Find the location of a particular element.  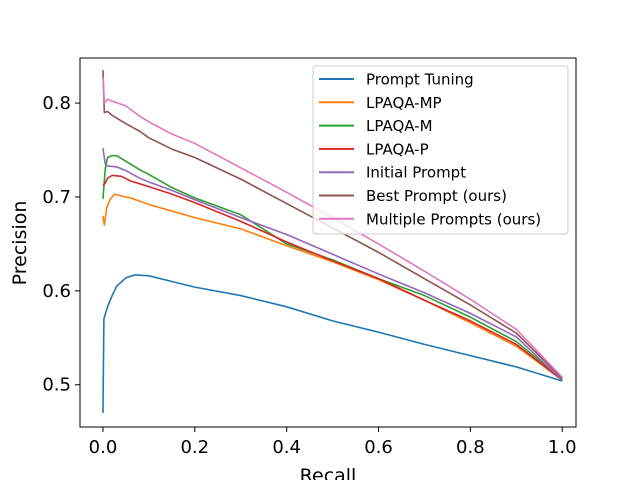

y-tick-label: 0.6 is located at coordinates (56, 291).